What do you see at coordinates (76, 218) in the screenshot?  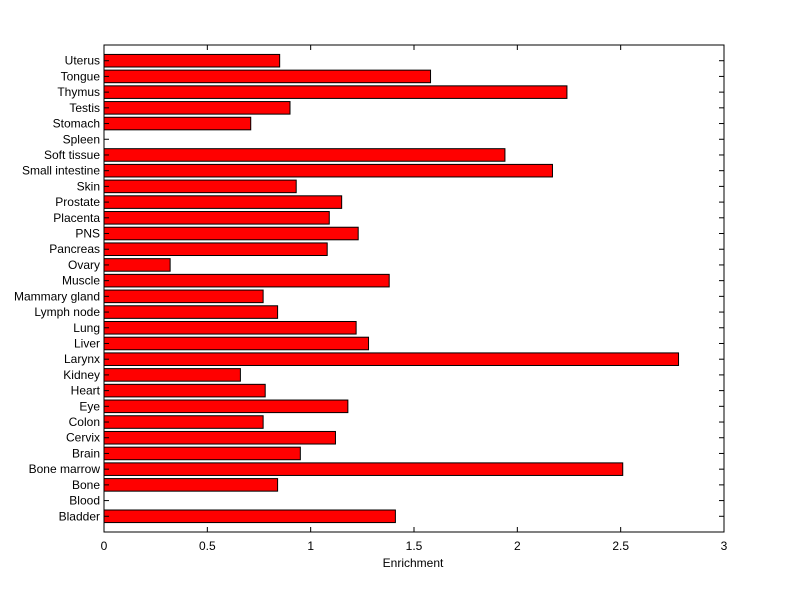 I see `y-tick-label: Placenta` at bounding box center [76, 218].